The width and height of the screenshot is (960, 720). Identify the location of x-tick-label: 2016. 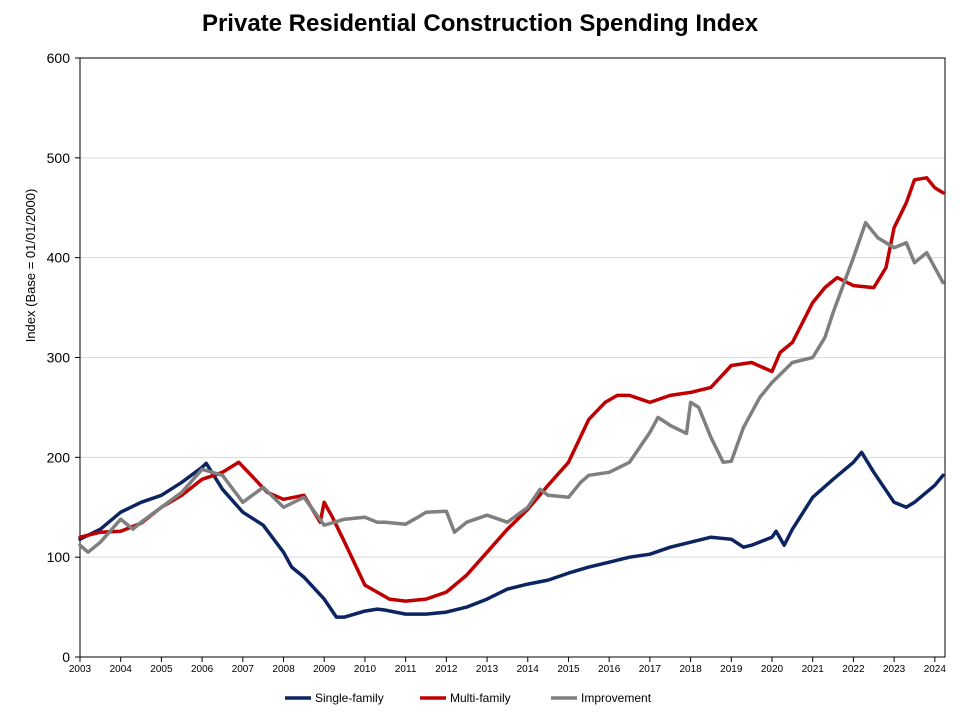
(609, 669).